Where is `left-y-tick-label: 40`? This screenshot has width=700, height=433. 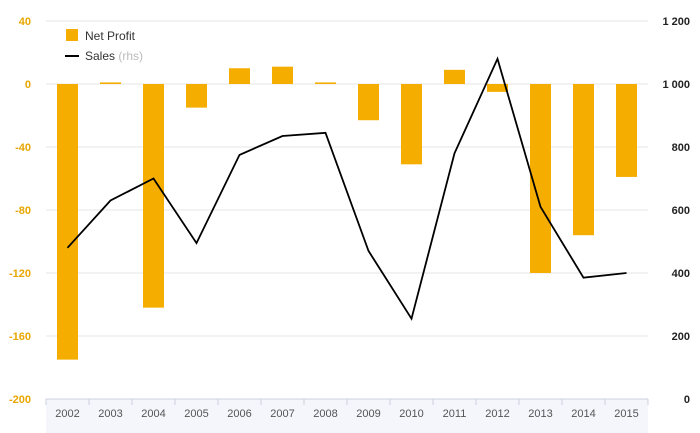
left-y-tick-label: 40 is located at coordinates (25, 22).